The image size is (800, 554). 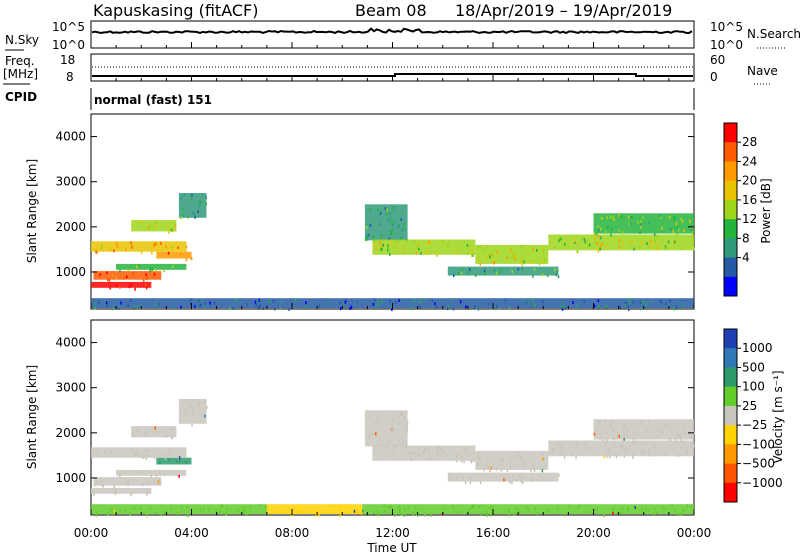 What do you see at coordinates (758, 464) in the screenshot?
I see `colorbar-tick-label: −500` at bounding box center [758, 464].